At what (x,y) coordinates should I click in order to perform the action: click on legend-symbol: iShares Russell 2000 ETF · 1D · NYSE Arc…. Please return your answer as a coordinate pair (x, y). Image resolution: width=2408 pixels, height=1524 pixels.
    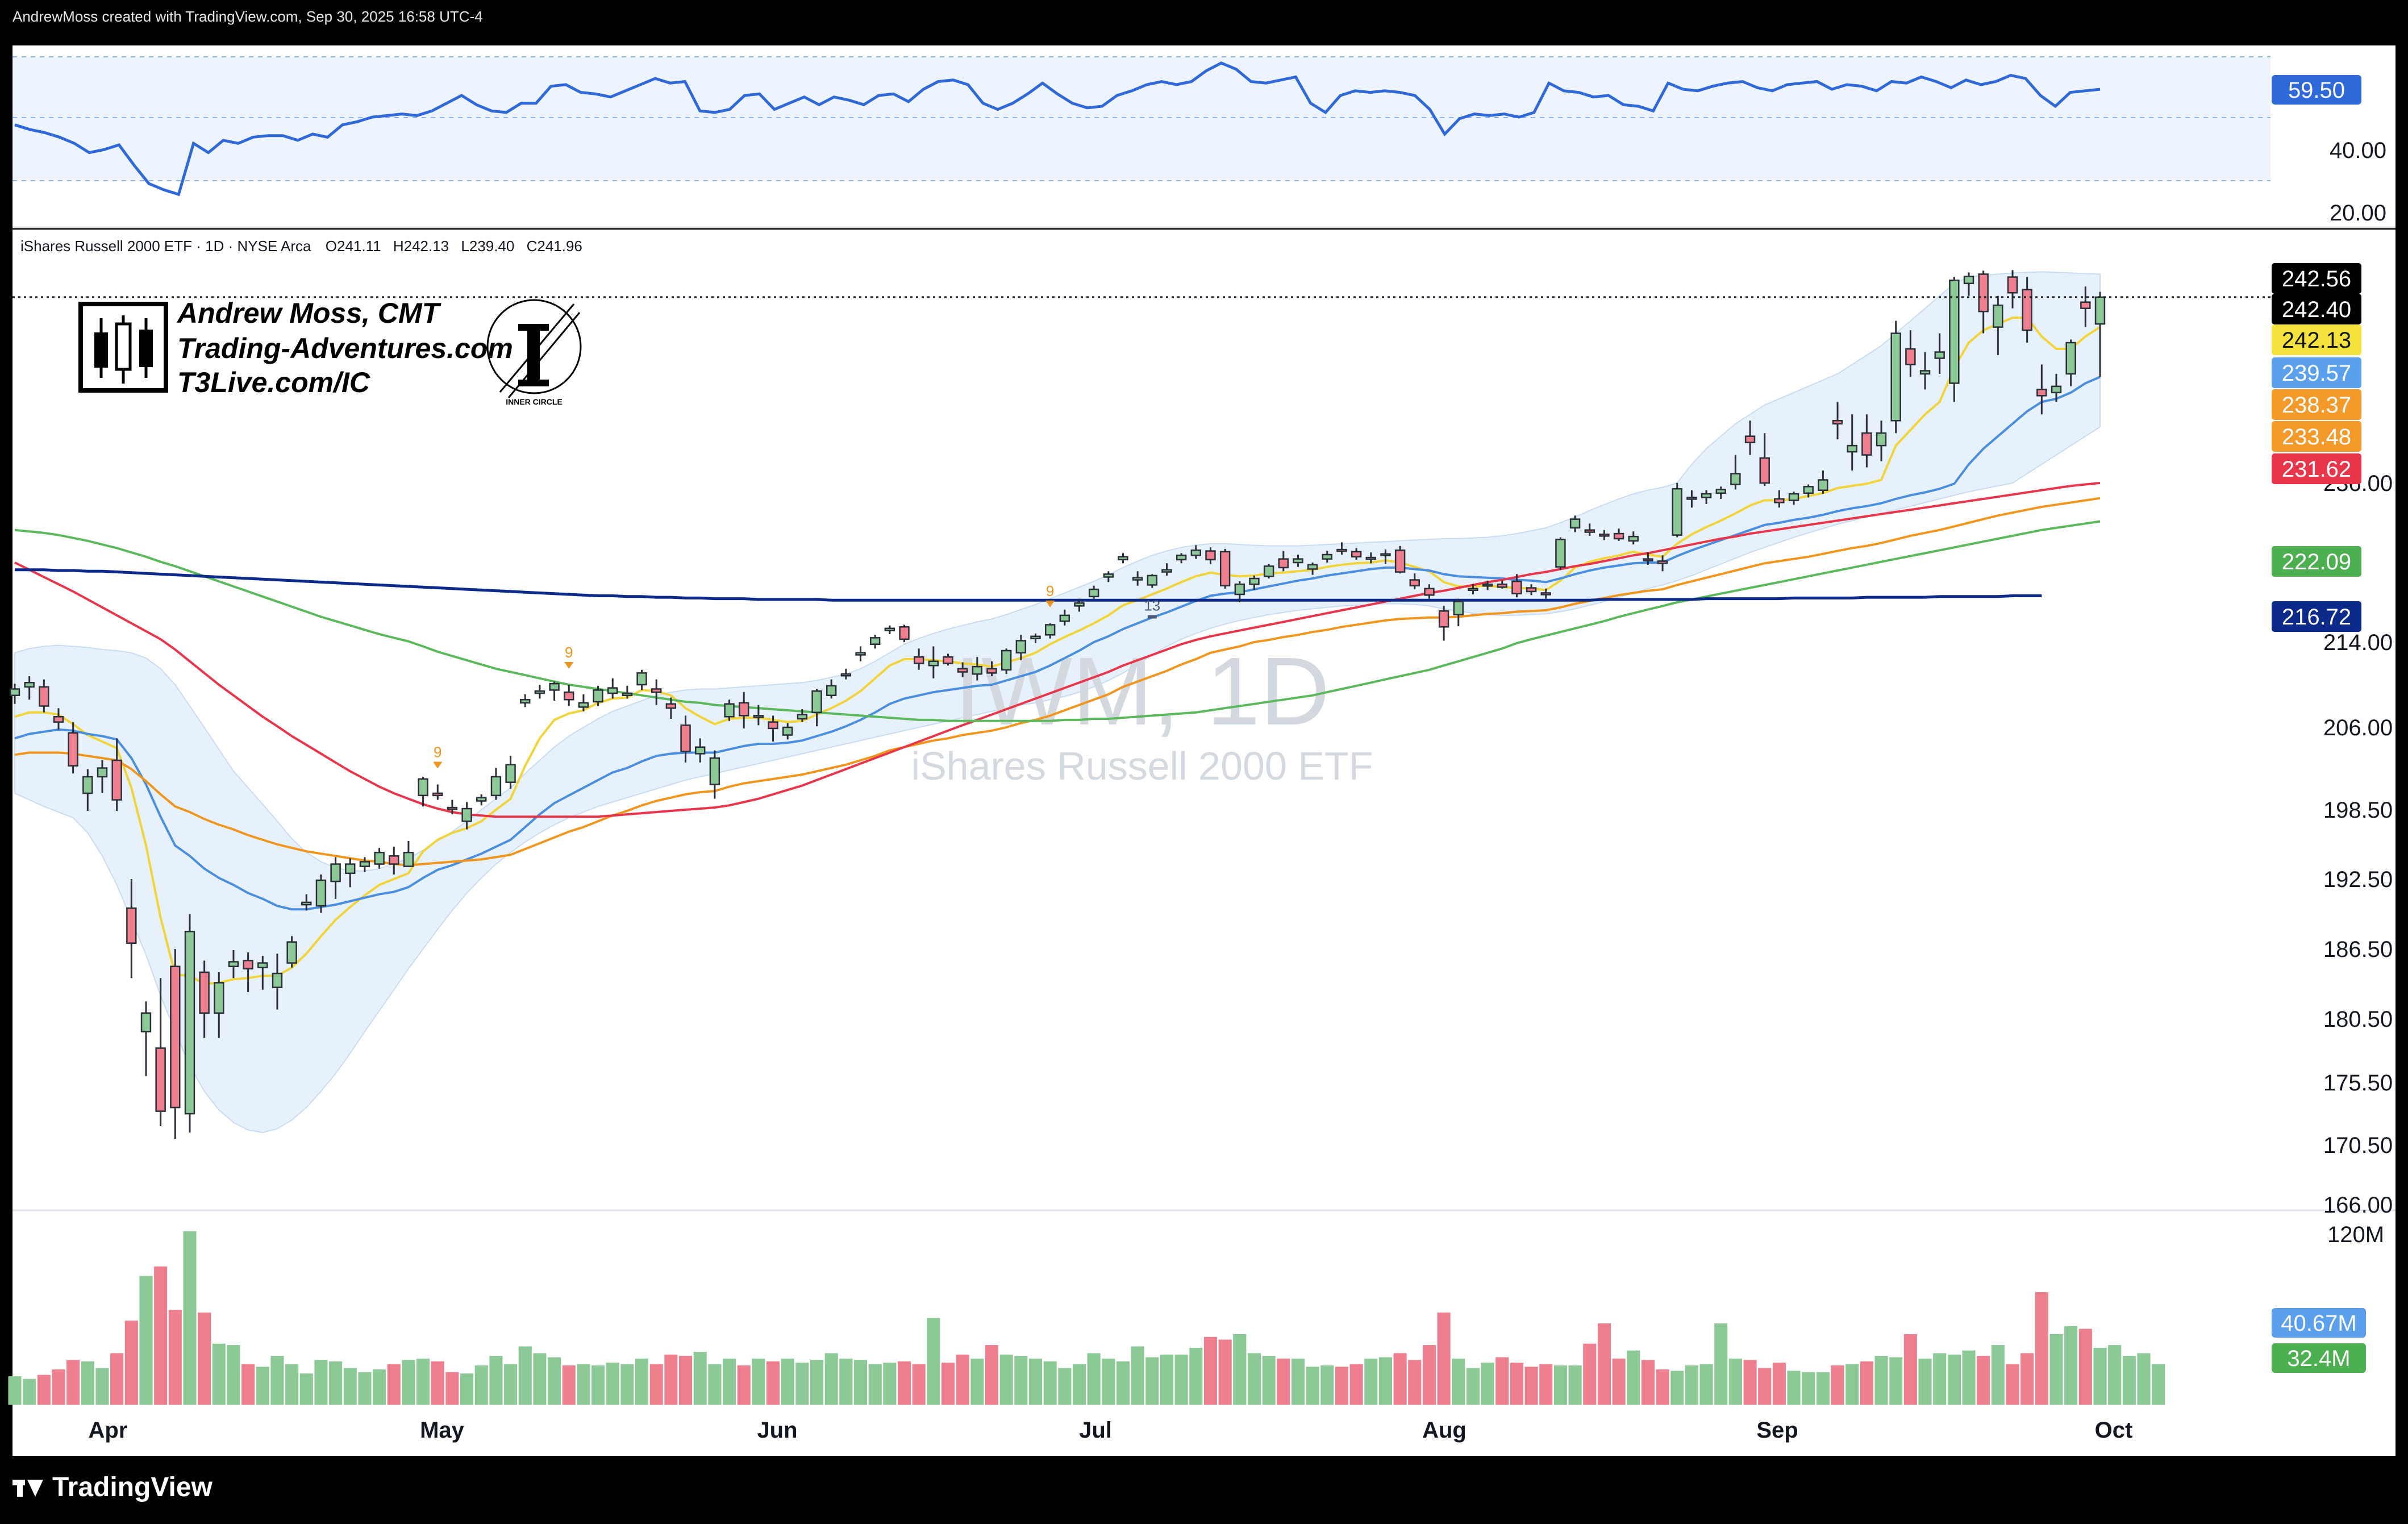
    Looking at the image, I should click on (301, 246).